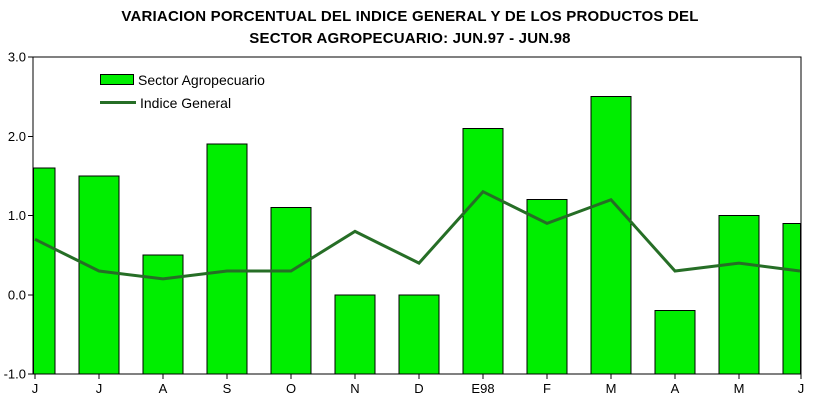 Image resolution: width=820 pixels, height=408 pixels. I want to click on x-tick-label: O, so click(291, 388).